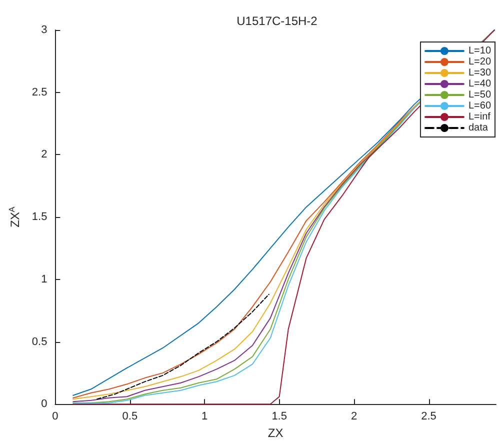 The image size is (498, 444). What do you see at coordinates (428, 416) in the screenshot?
I see `x-tick-label: 2.5` at bounding box center [428, 416].